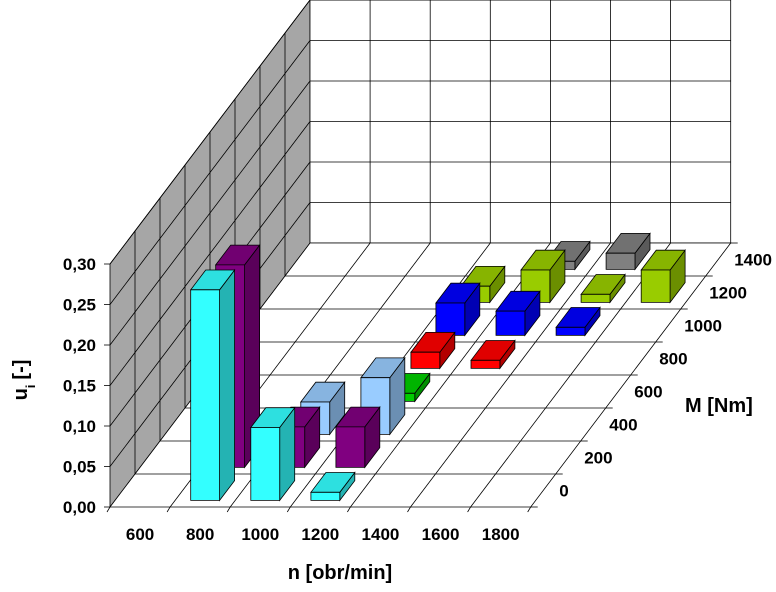 This screenshot has width=776, height=592. I want to click on x-tick-label: 600, so click(140, 534).